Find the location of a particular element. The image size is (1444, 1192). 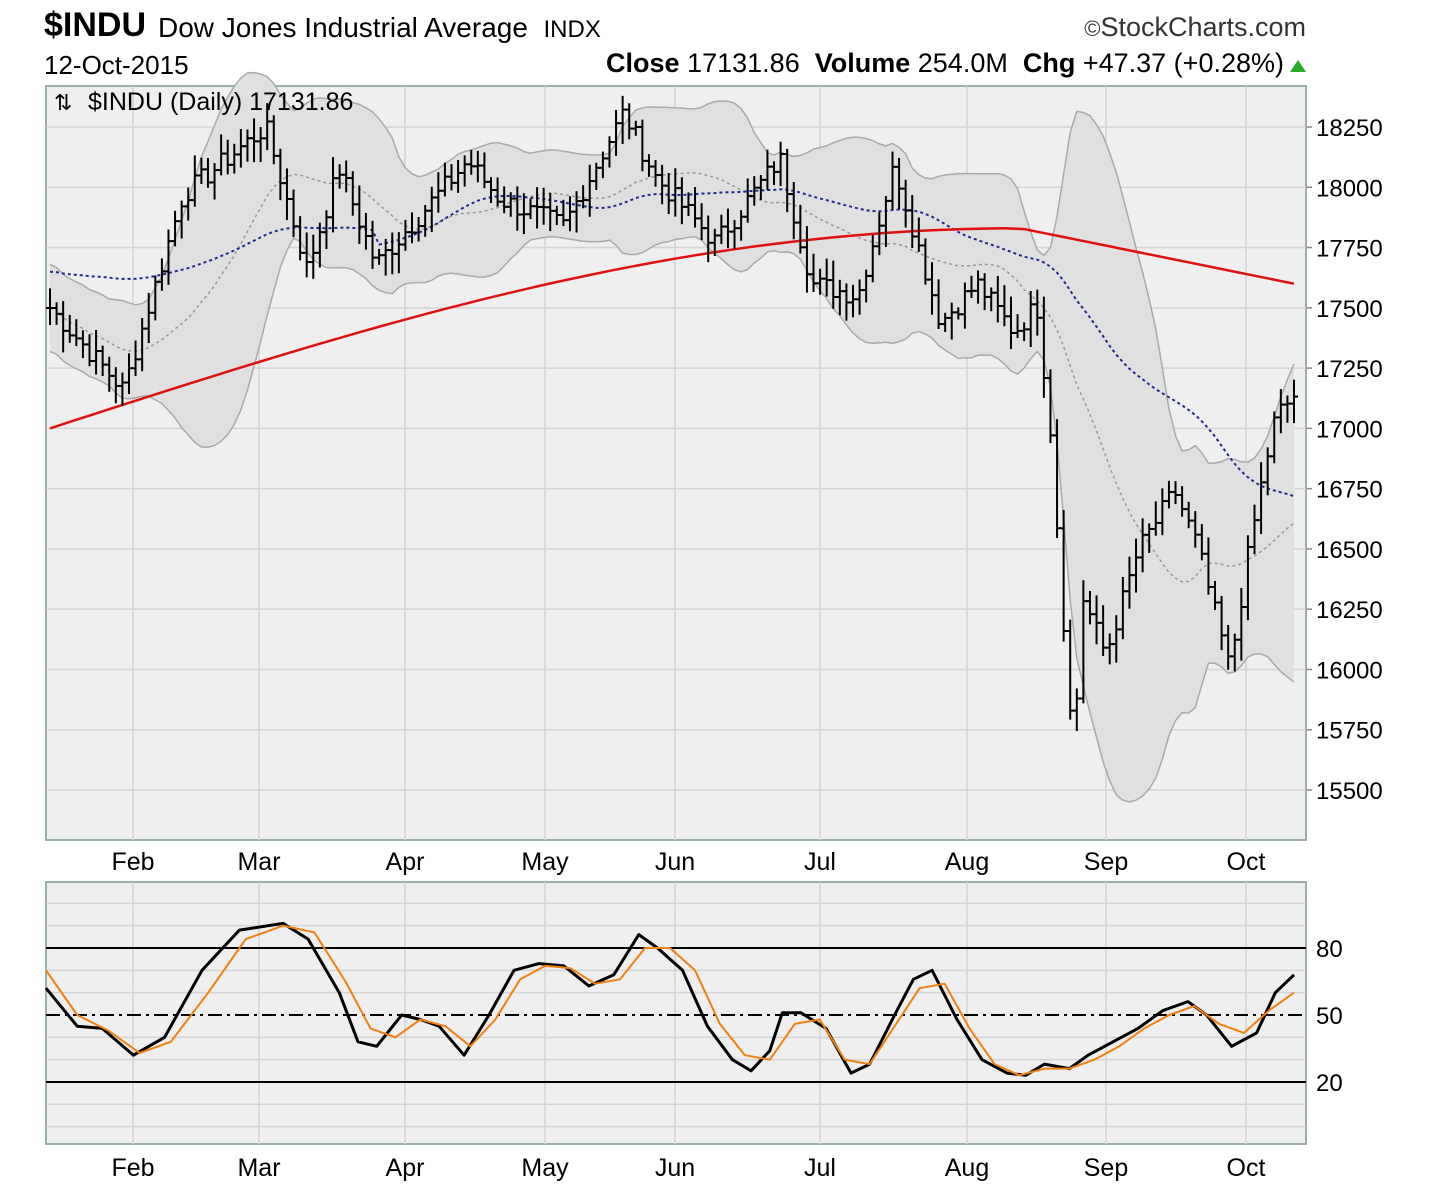

change-value: +47.37 (+0.28%) is located at coordinates (1183, 63).